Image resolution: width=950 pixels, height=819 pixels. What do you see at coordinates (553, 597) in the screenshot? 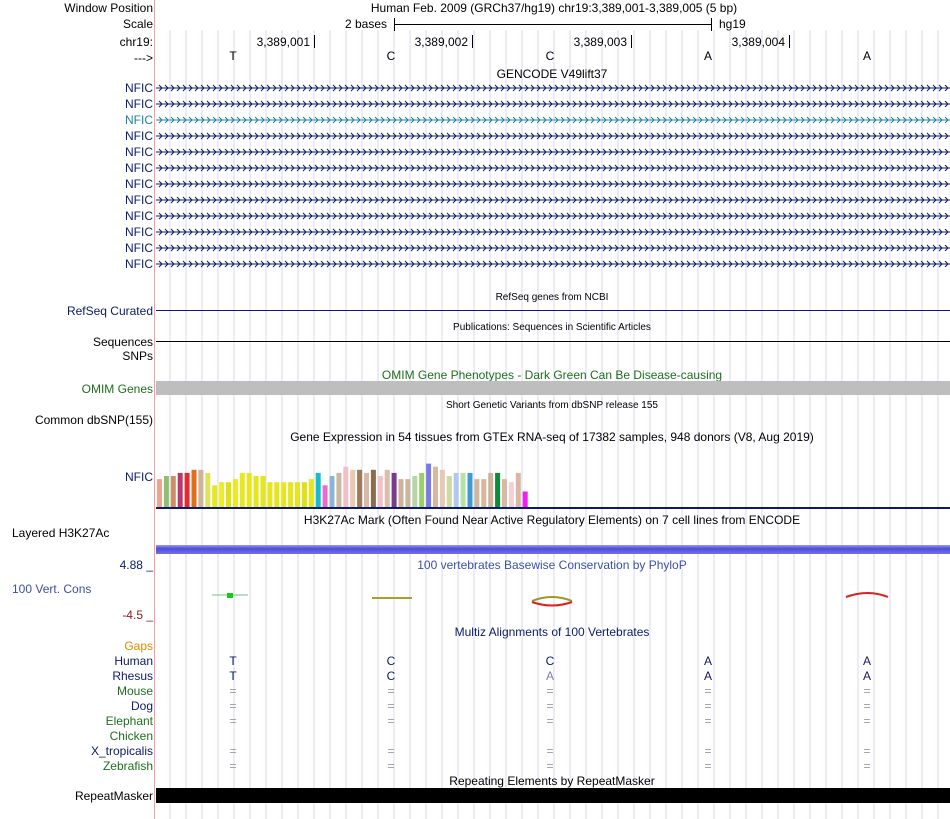
I see `phylop-signal` at bounding box center [553, 597].